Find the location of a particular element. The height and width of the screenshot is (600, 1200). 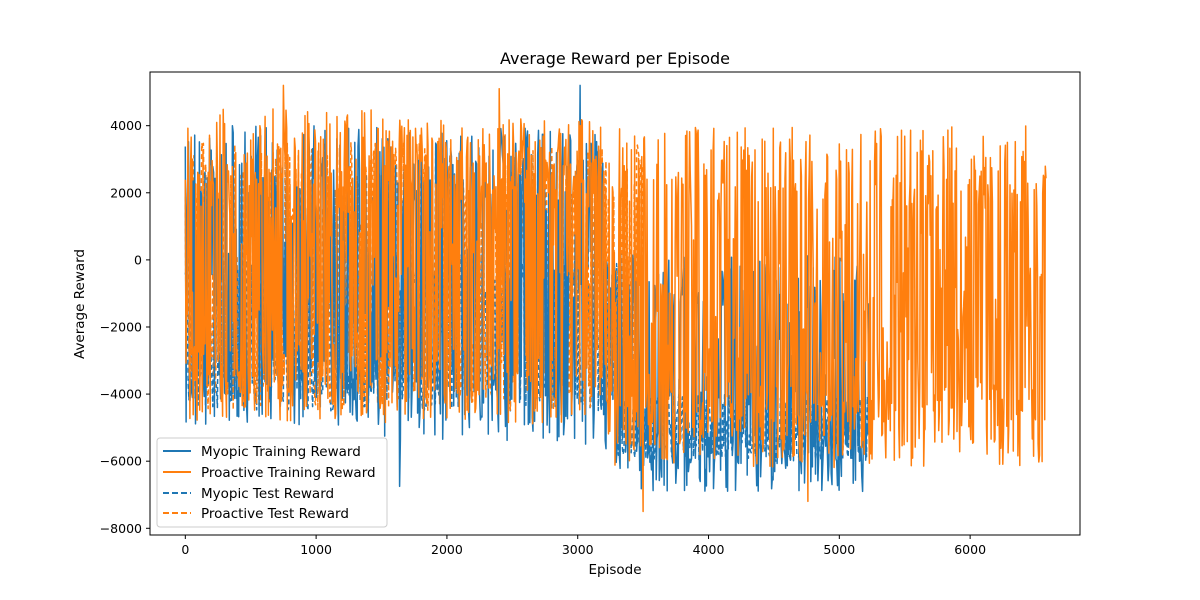

x-tick-label: 3000 is located at coordinates (578, 549).